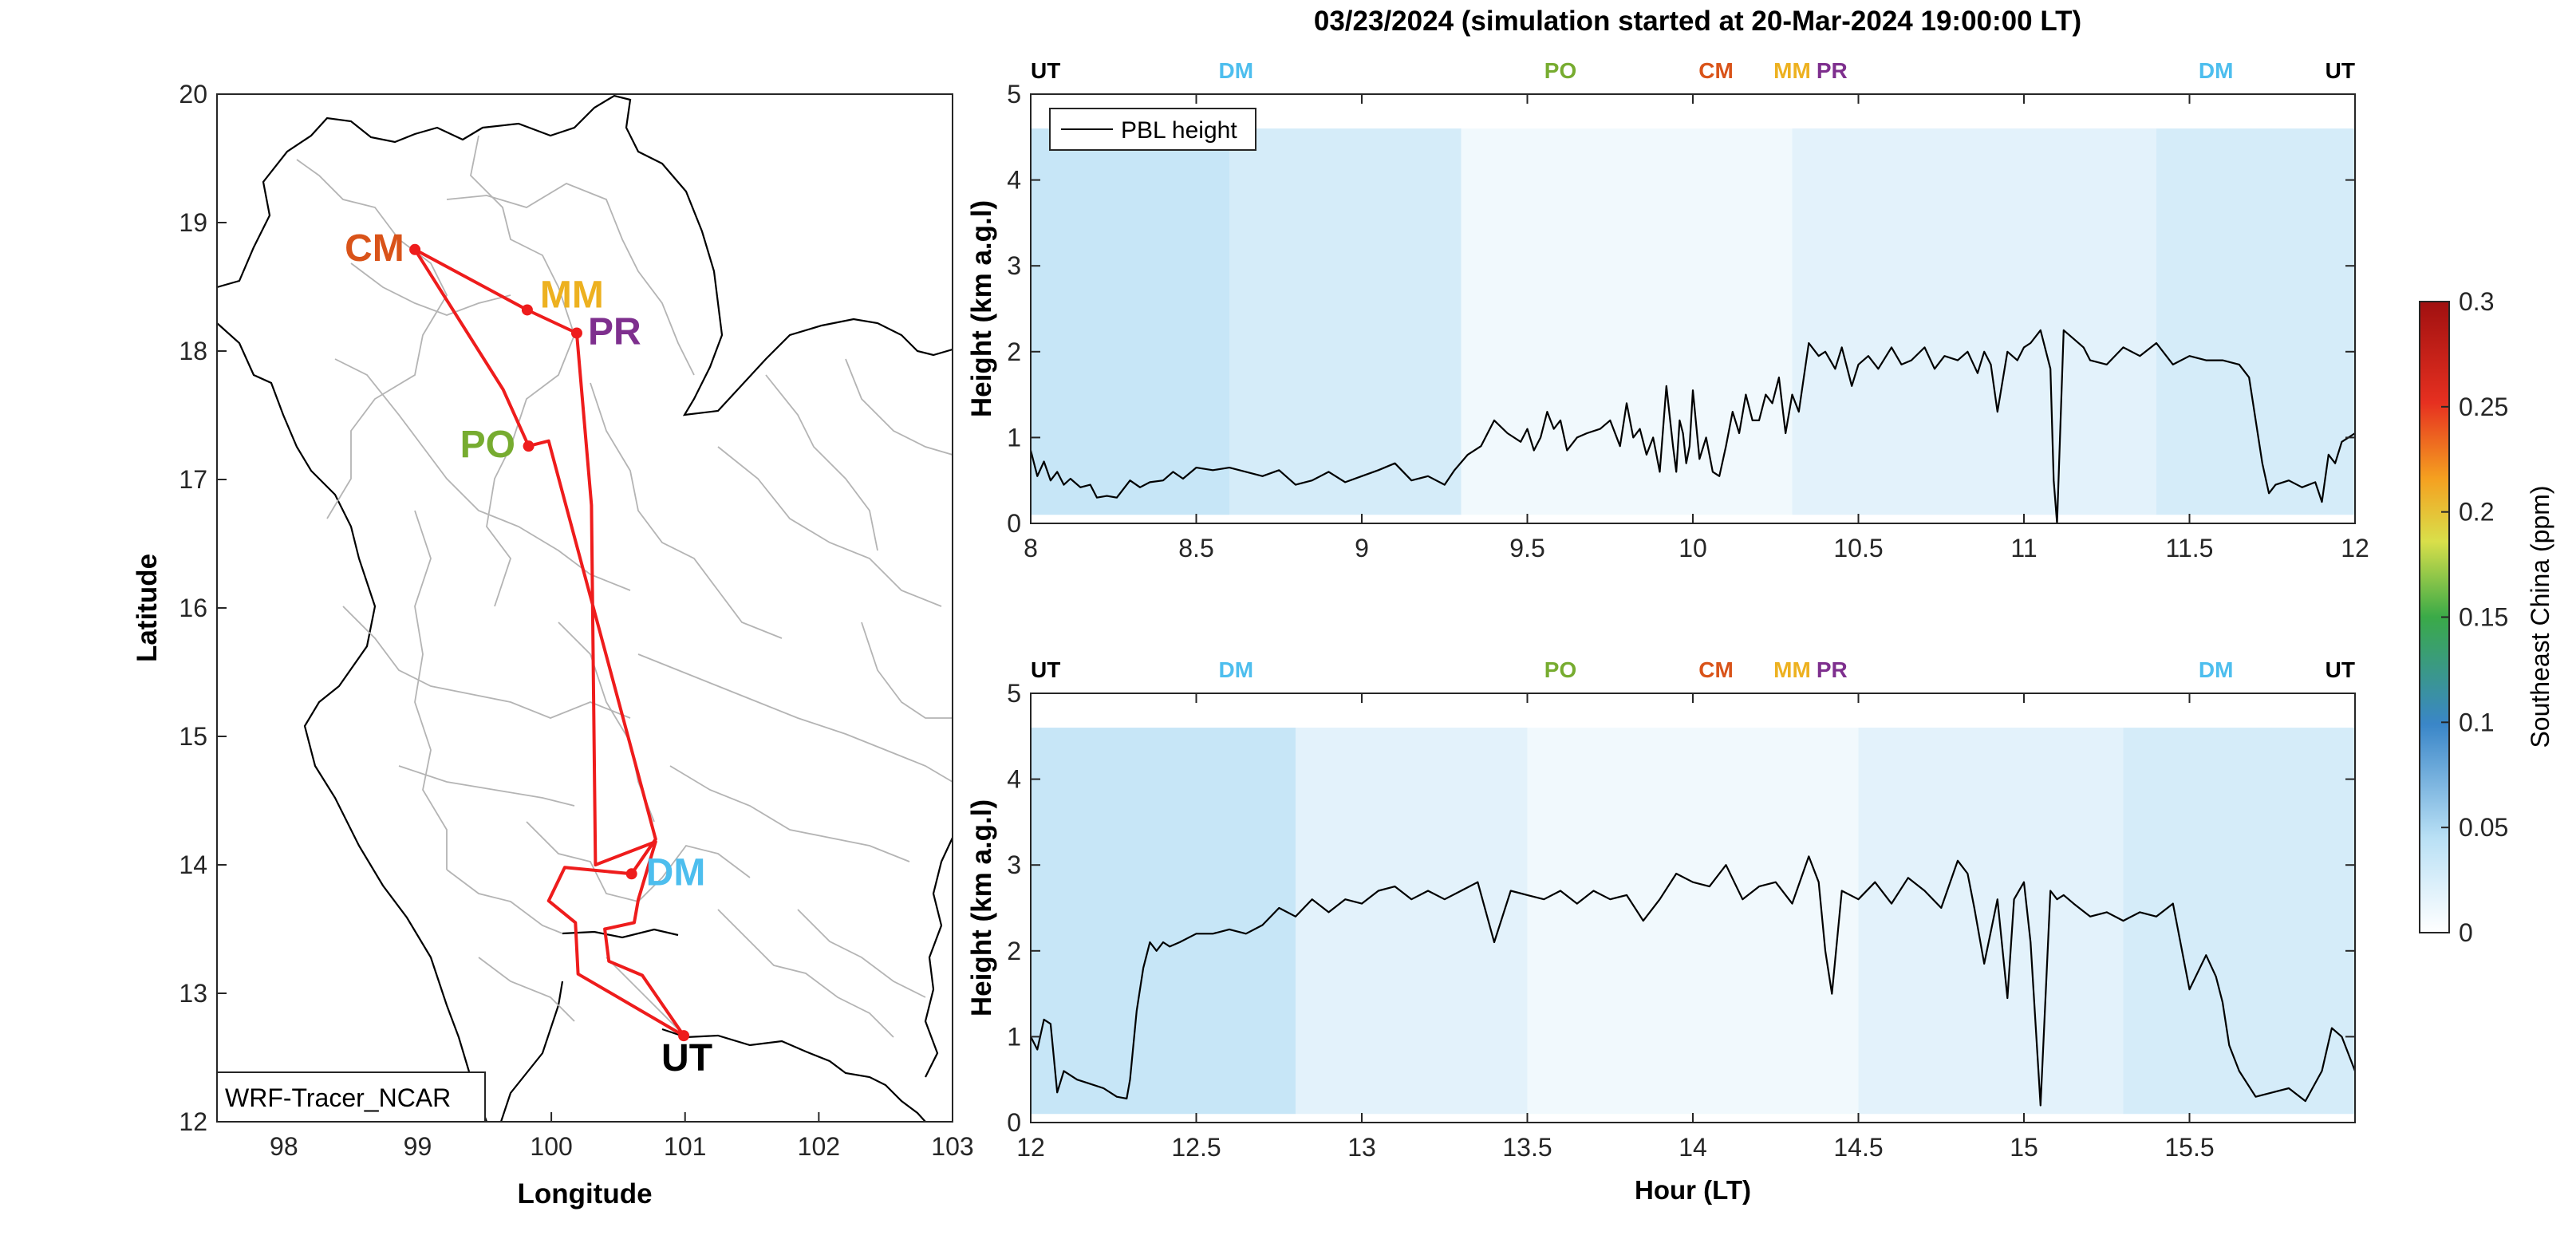 This screenshot has height=1247, width=2576. Describe the element at coordinates (1693, 1147) in the screenshot. I see `bot-xtick-label: 14` at that location.